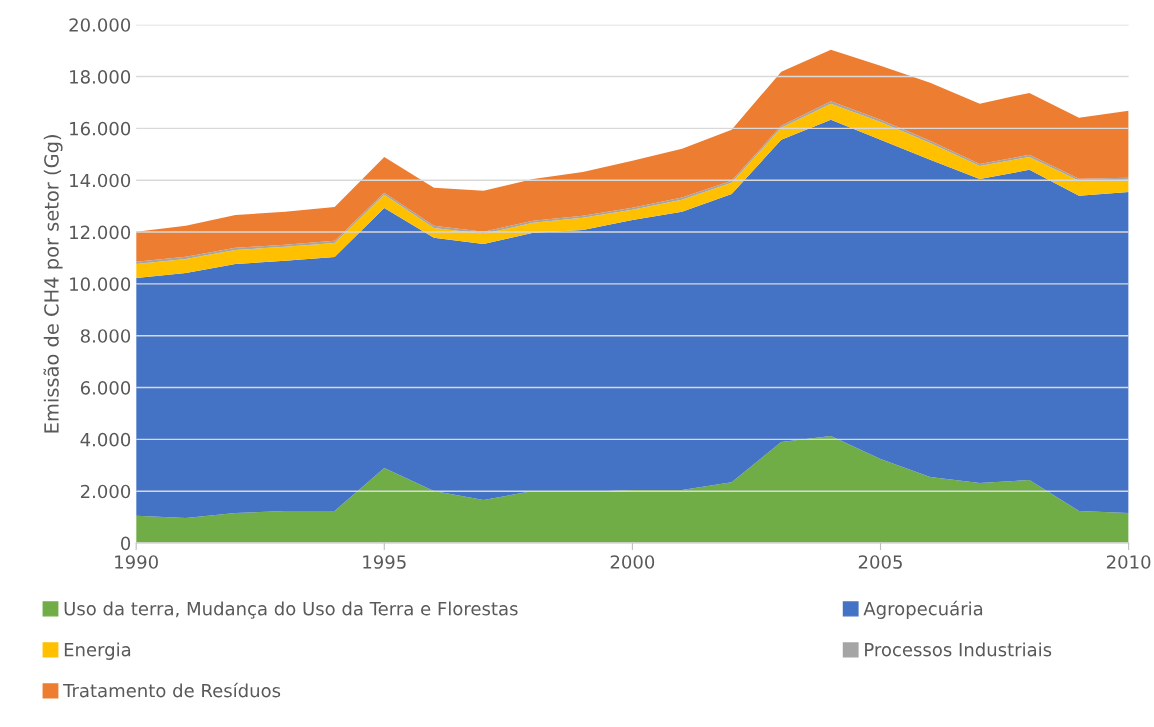 This screenshot has width=1154, height=727. Describe the element at coordinates (100, 284) in the screenshot. I see `y-tick-label: 10.000` at that location.